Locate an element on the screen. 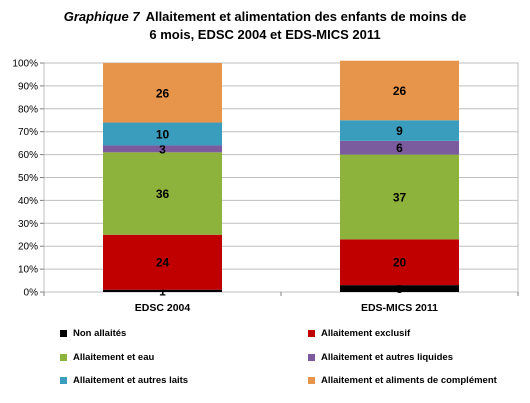  data-label: 24 is located at coordinates (163, 263).